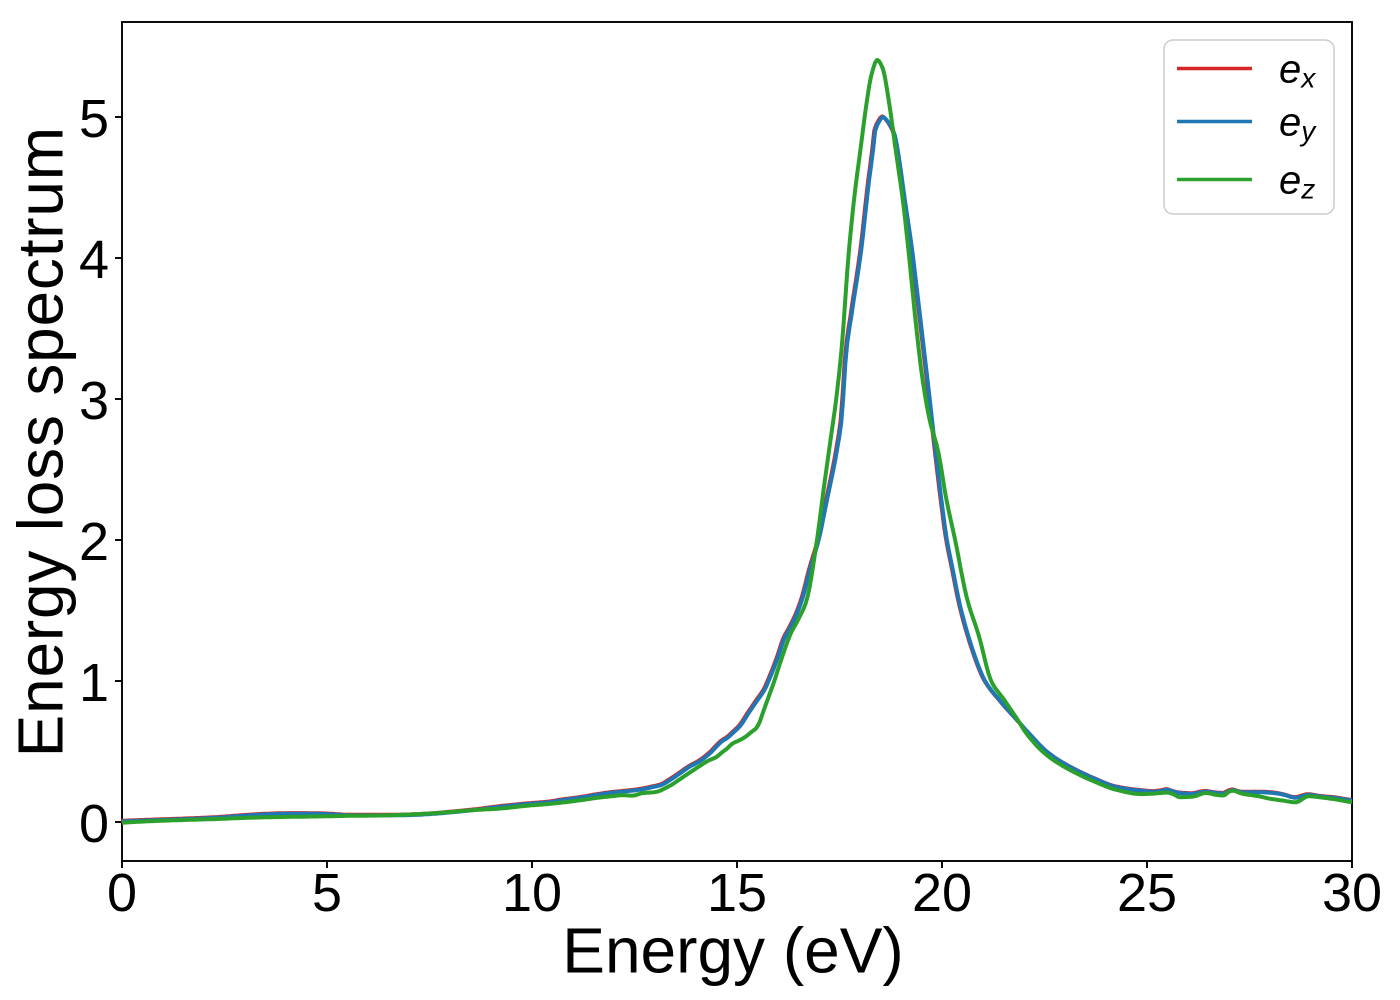  What do you see at coordinates (942, 893) in the screenshot?
I see `svg-text: 20` at bounding box center [942, 893].